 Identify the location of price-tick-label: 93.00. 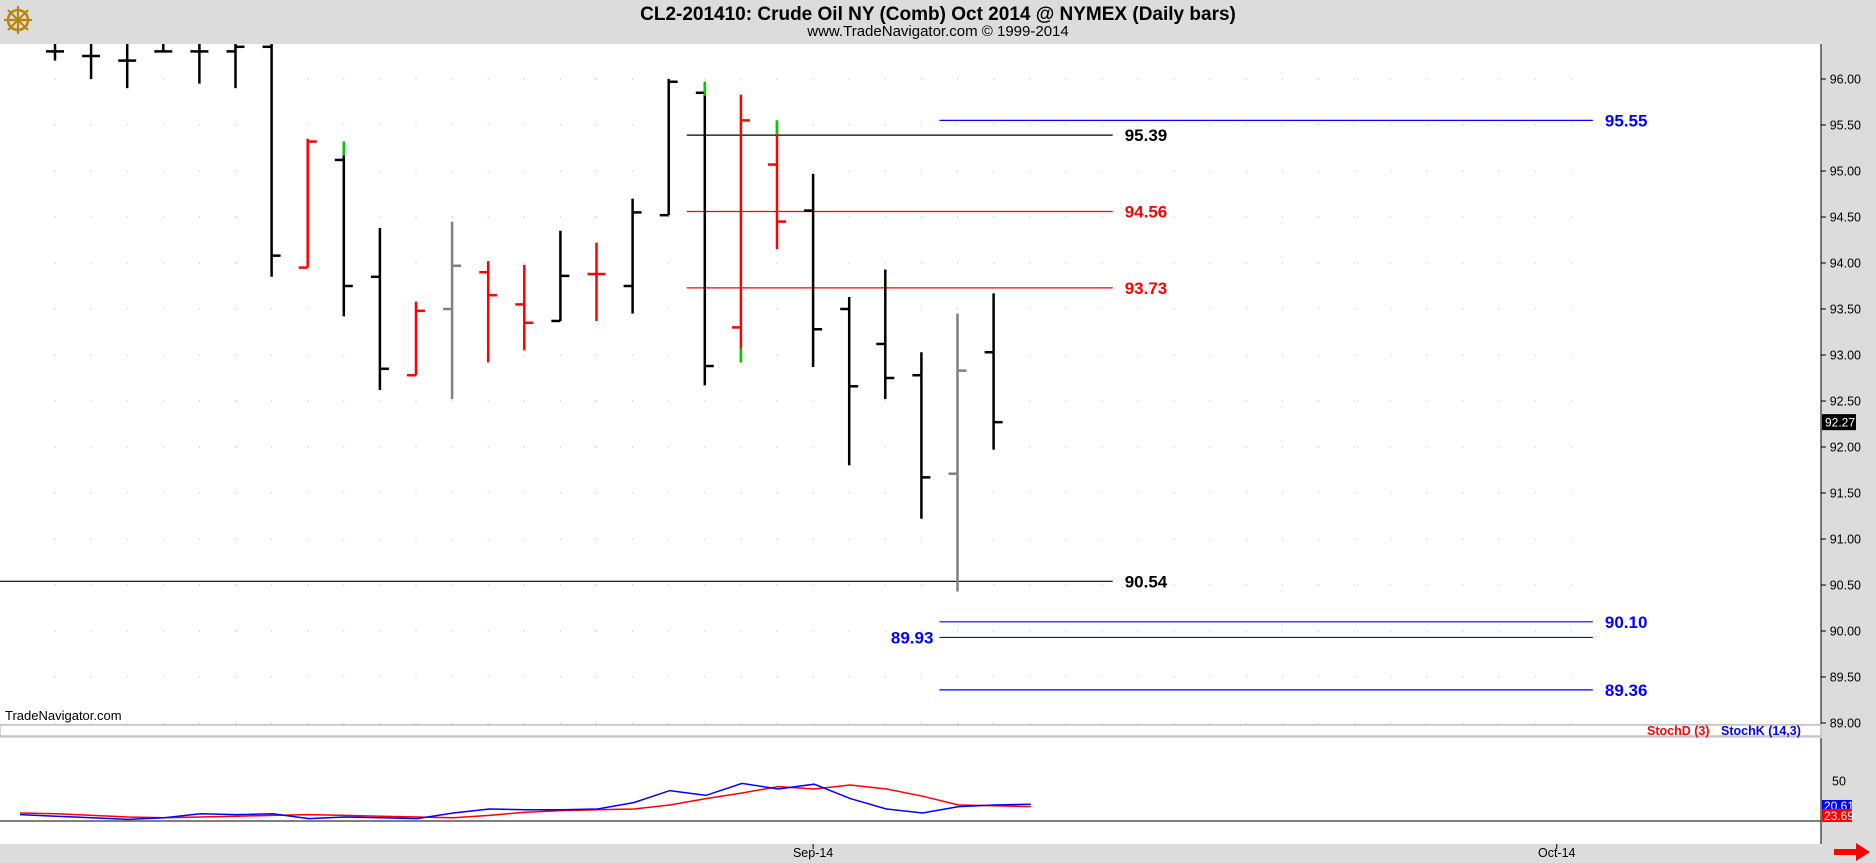
(1845, 356).